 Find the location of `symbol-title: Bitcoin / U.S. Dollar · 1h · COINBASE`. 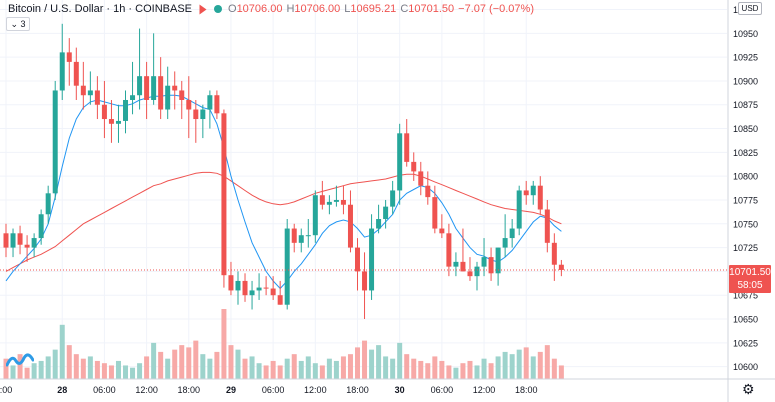

symbol-title: Bitcoin / U.S. Dollar · 1h · COINBASE is located at coordinates (100, 9).